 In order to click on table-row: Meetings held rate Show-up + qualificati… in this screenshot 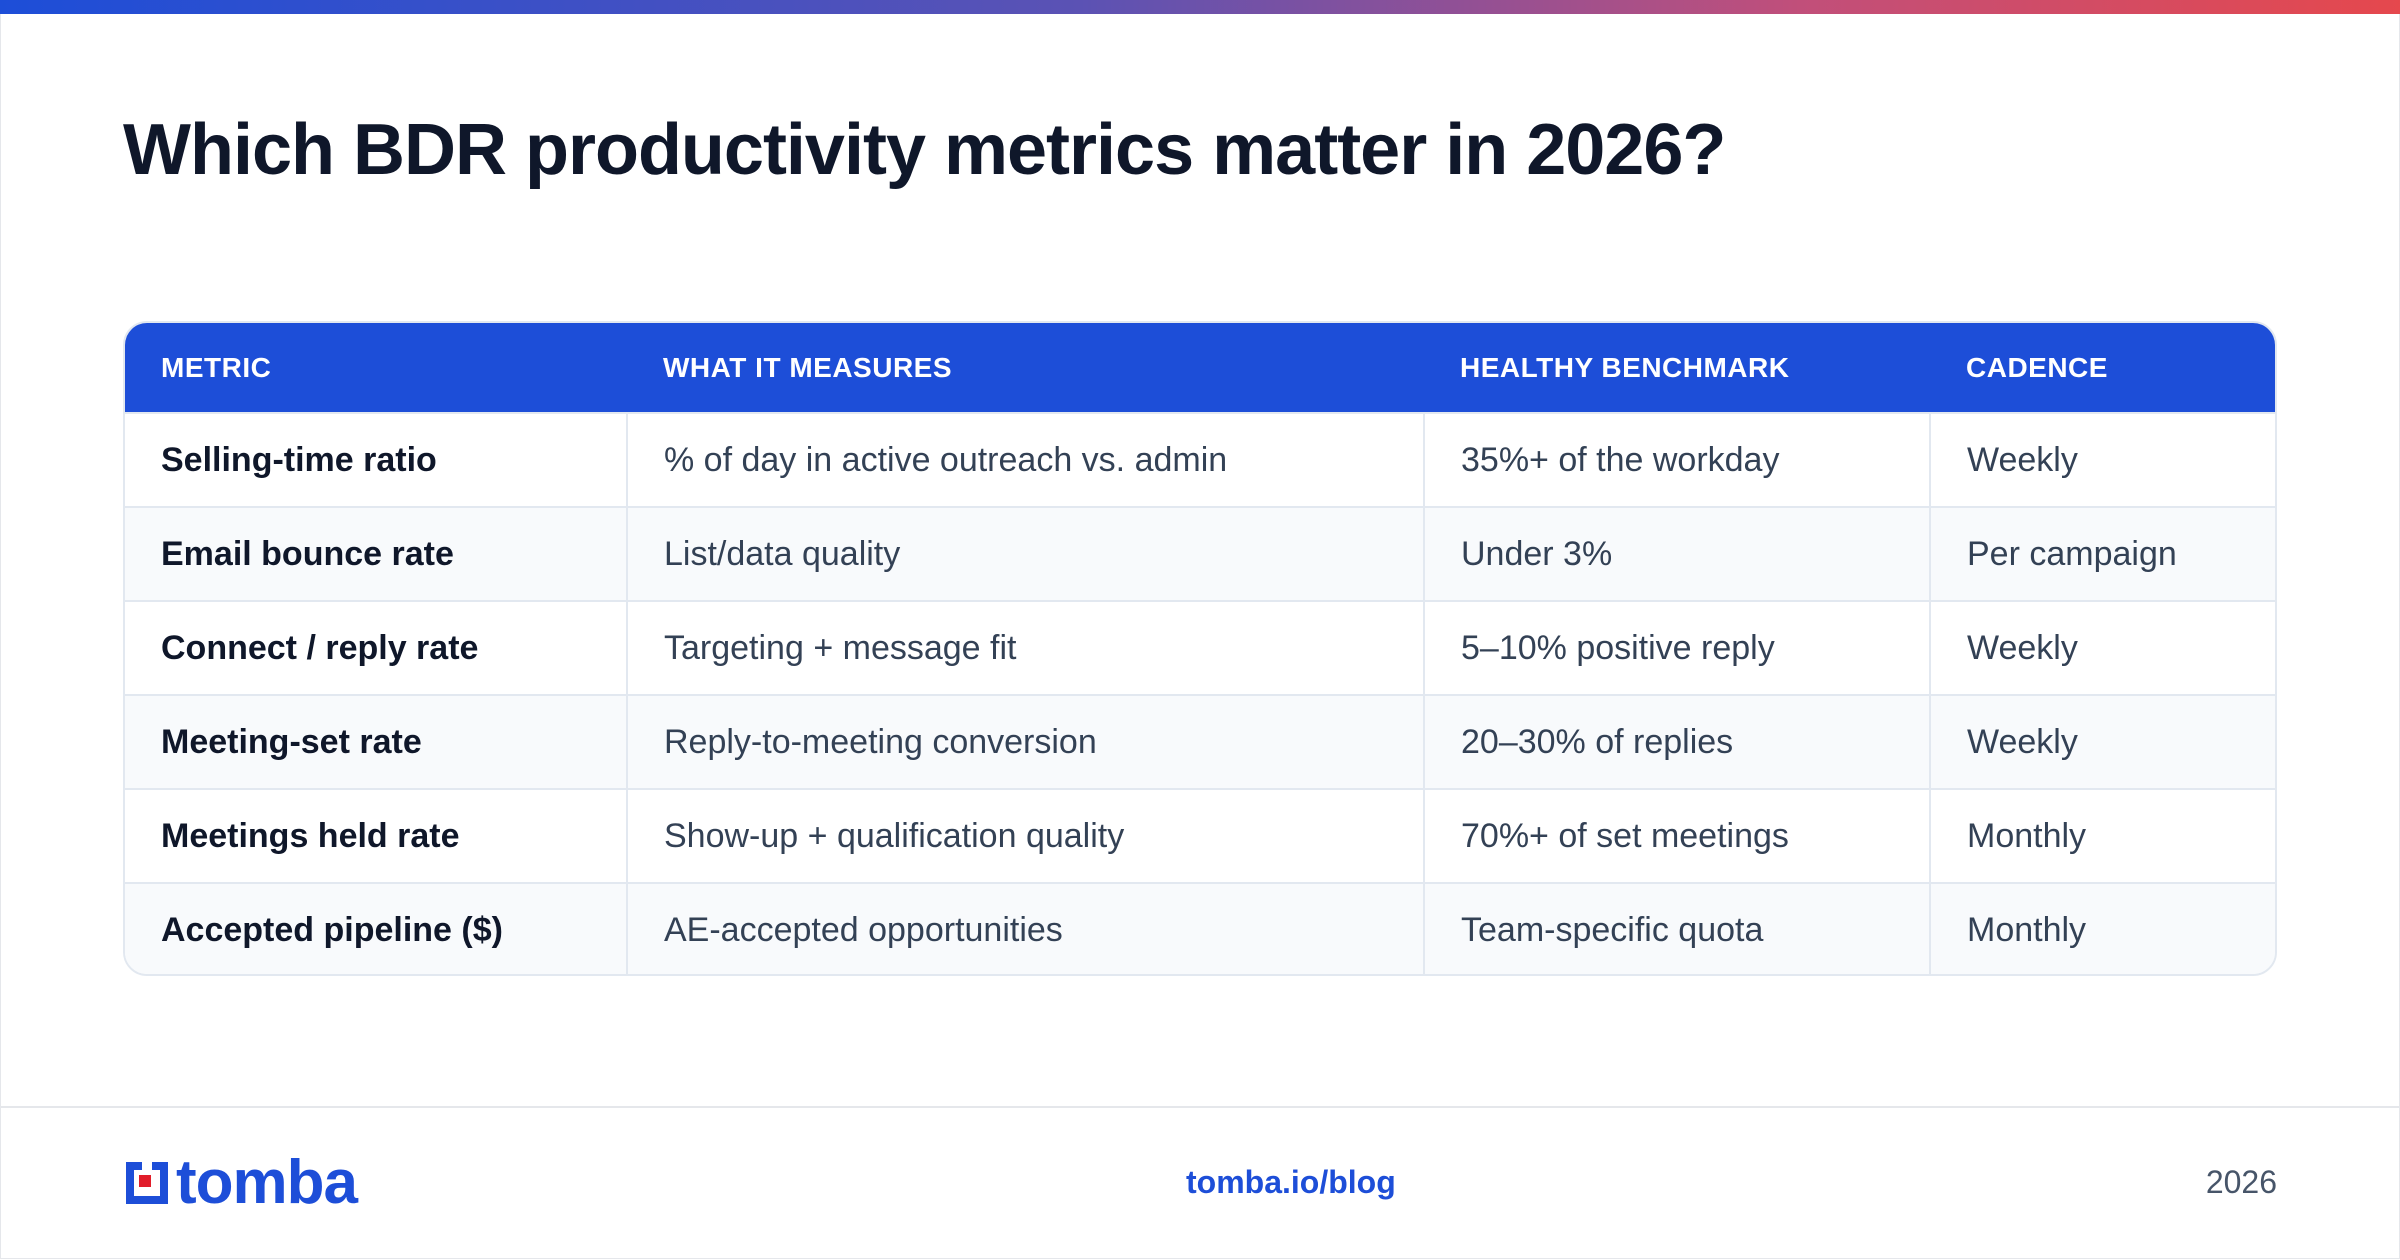, I will do `click(1200, 835)`.